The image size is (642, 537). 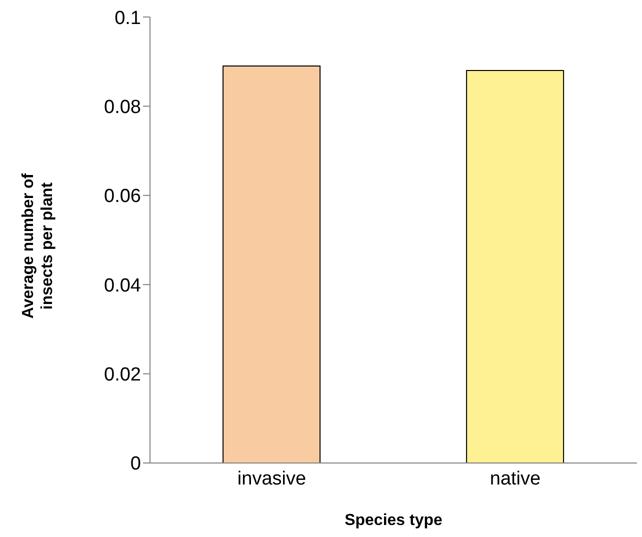 I want to click on x-axis-title: Species type, so click(x=393, y=520).